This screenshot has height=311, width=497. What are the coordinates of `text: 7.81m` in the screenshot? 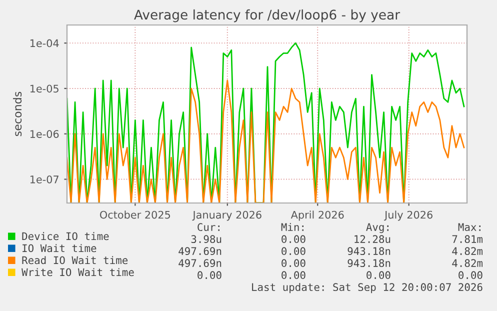 It's located at (467, 239).